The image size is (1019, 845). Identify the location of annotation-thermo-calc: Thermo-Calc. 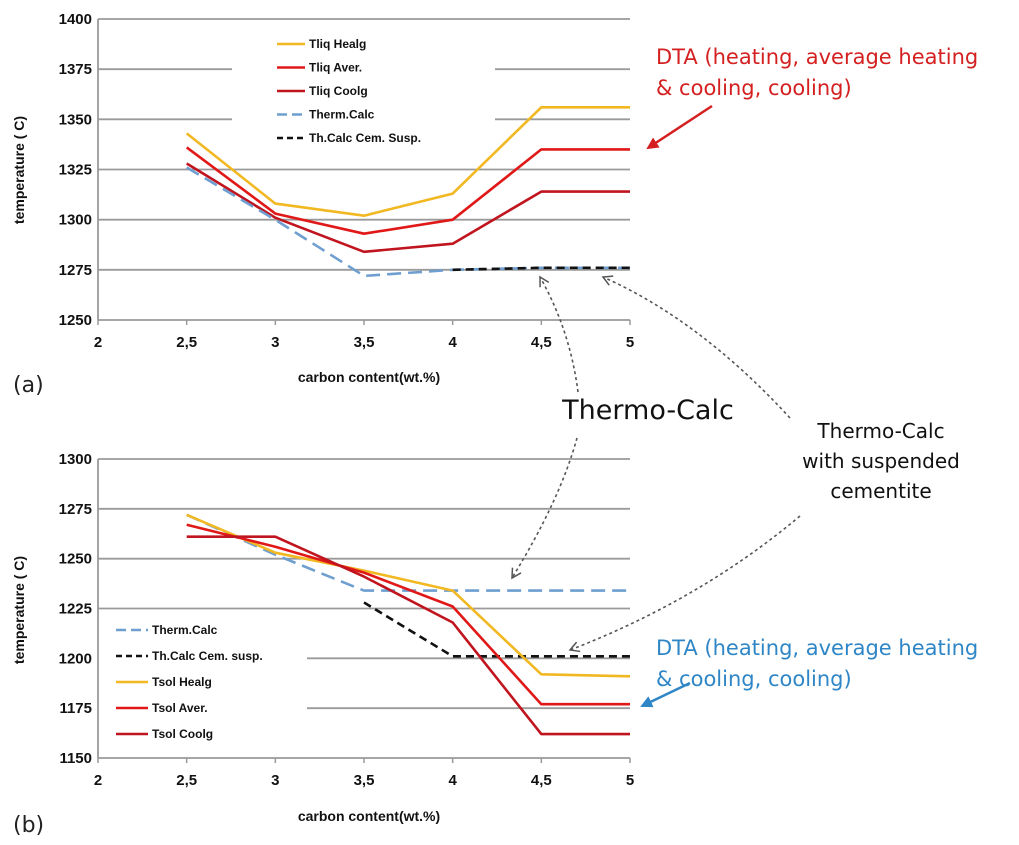
(647, 410).